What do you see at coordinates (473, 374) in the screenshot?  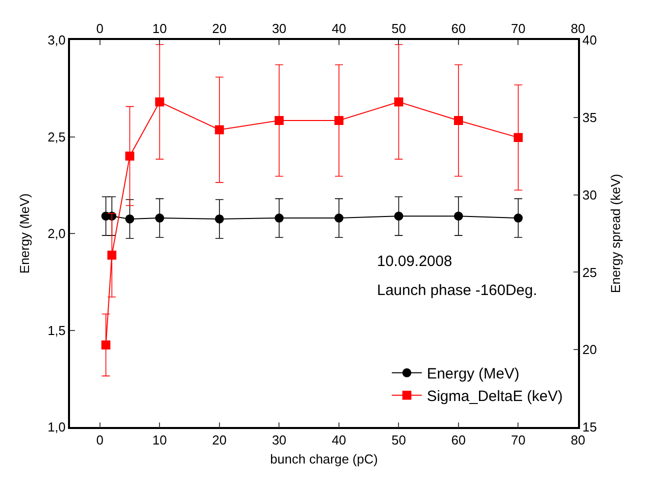 I see `legend-label: Energy (MeV)` at bounding box center [473, 374].